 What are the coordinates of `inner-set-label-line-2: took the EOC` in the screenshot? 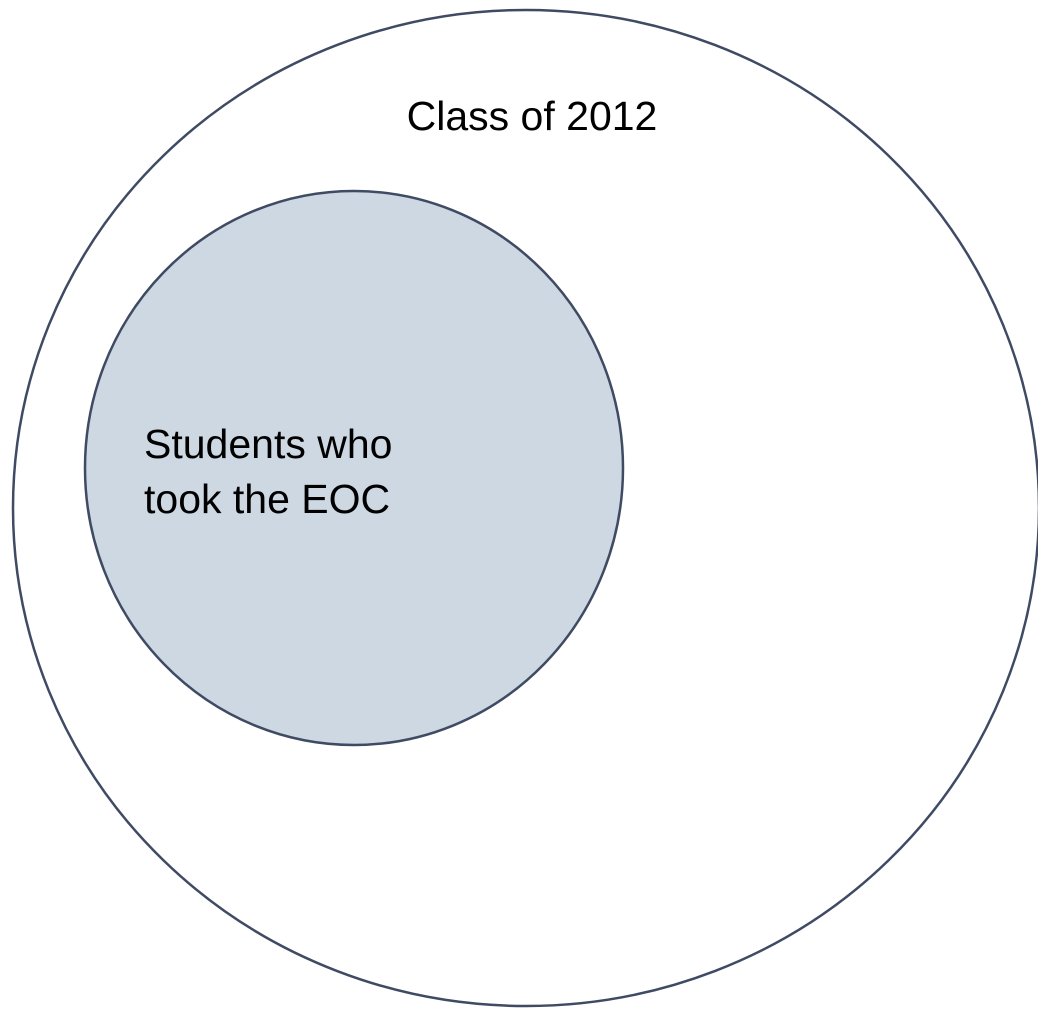 It's located at (267, 499).